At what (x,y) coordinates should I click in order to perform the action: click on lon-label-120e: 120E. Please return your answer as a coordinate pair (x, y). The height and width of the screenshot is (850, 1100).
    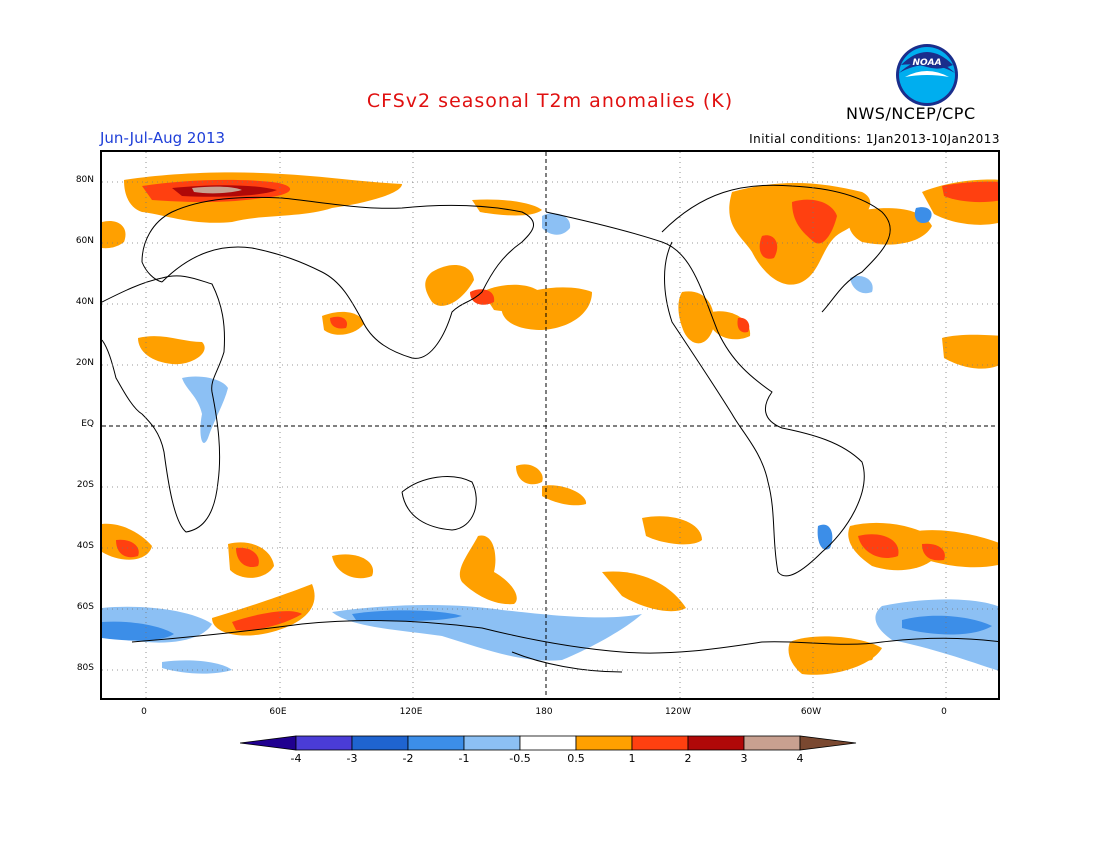
    Looking at the image, I should click on (411, 712).